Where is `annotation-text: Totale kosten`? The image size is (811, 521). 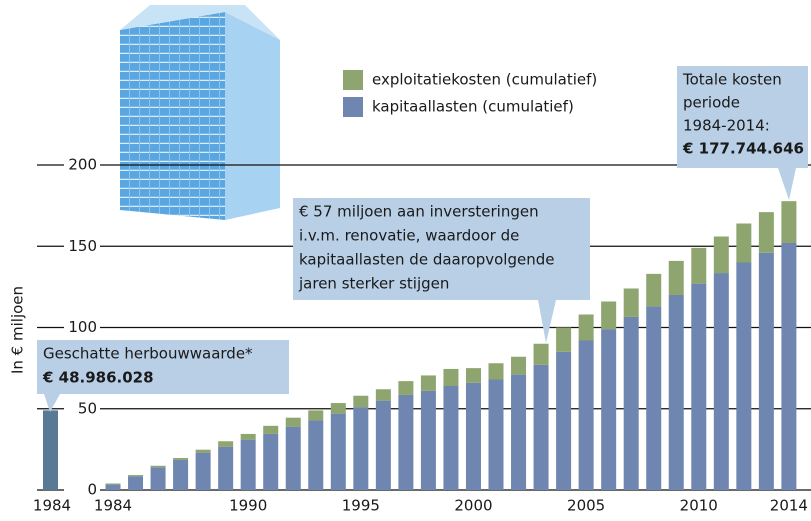
annotation-text: Totale kosten is located at coordinates (732, 80).